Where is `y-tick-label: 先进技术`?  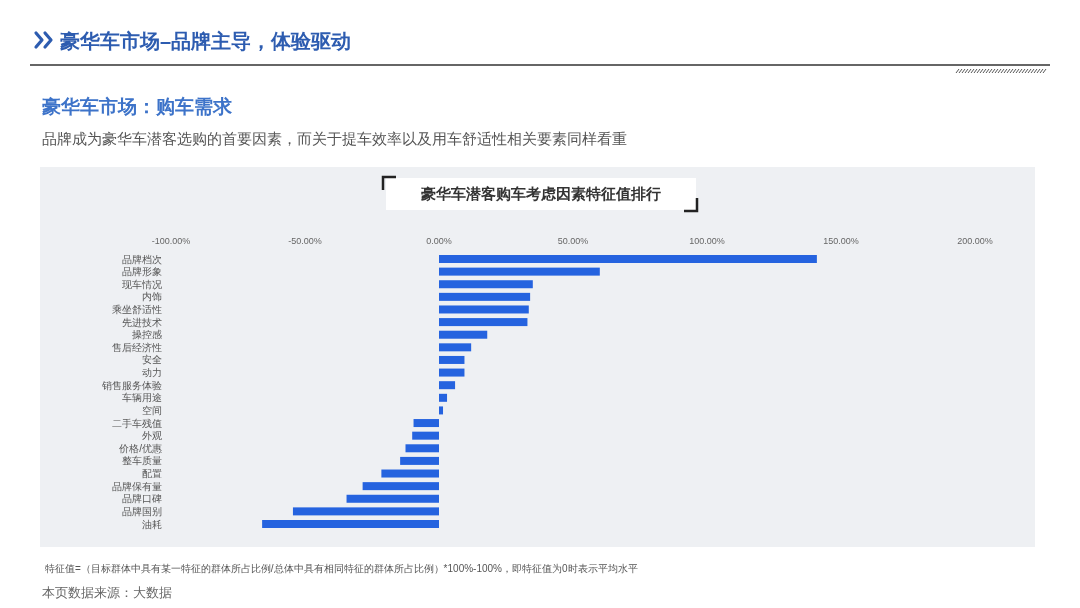
y-tick-label: 先进技术 is located at coordinates (142, 322).